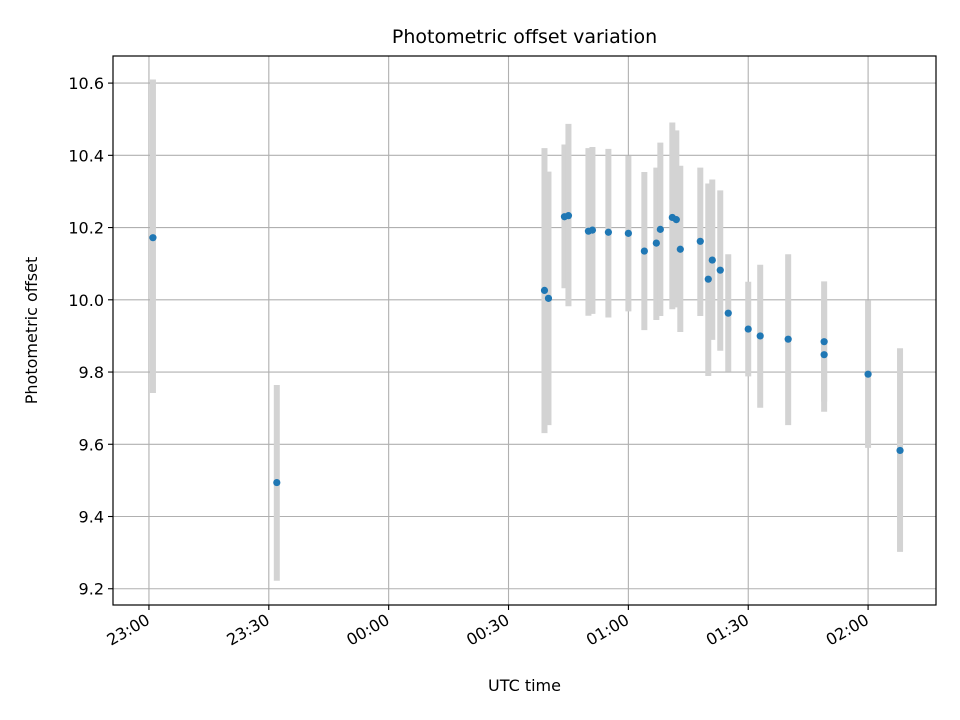 The width and height of the screenshot is (960, 720). Describe the element at coordinates (91, 372) in the screenshot. I see `y-tick-label: 9.8` at that location.